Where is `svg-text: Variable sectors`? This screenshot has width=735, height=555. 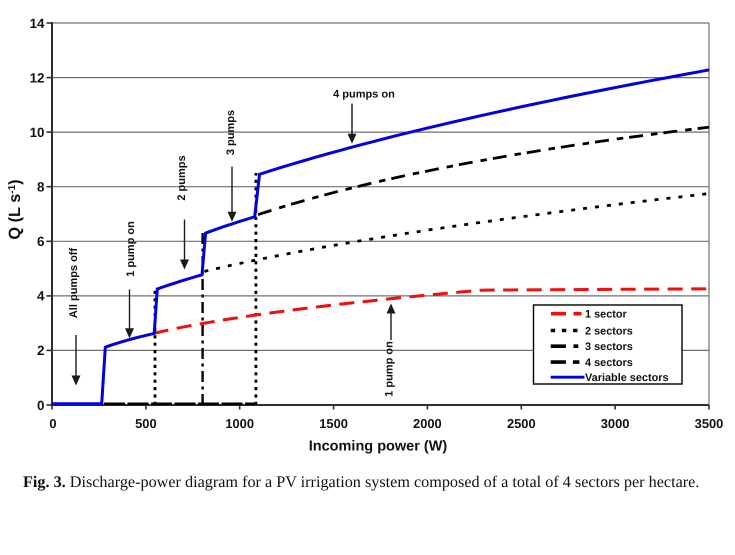 svg-text: Variable sectors is located at coordinates (627, 378).